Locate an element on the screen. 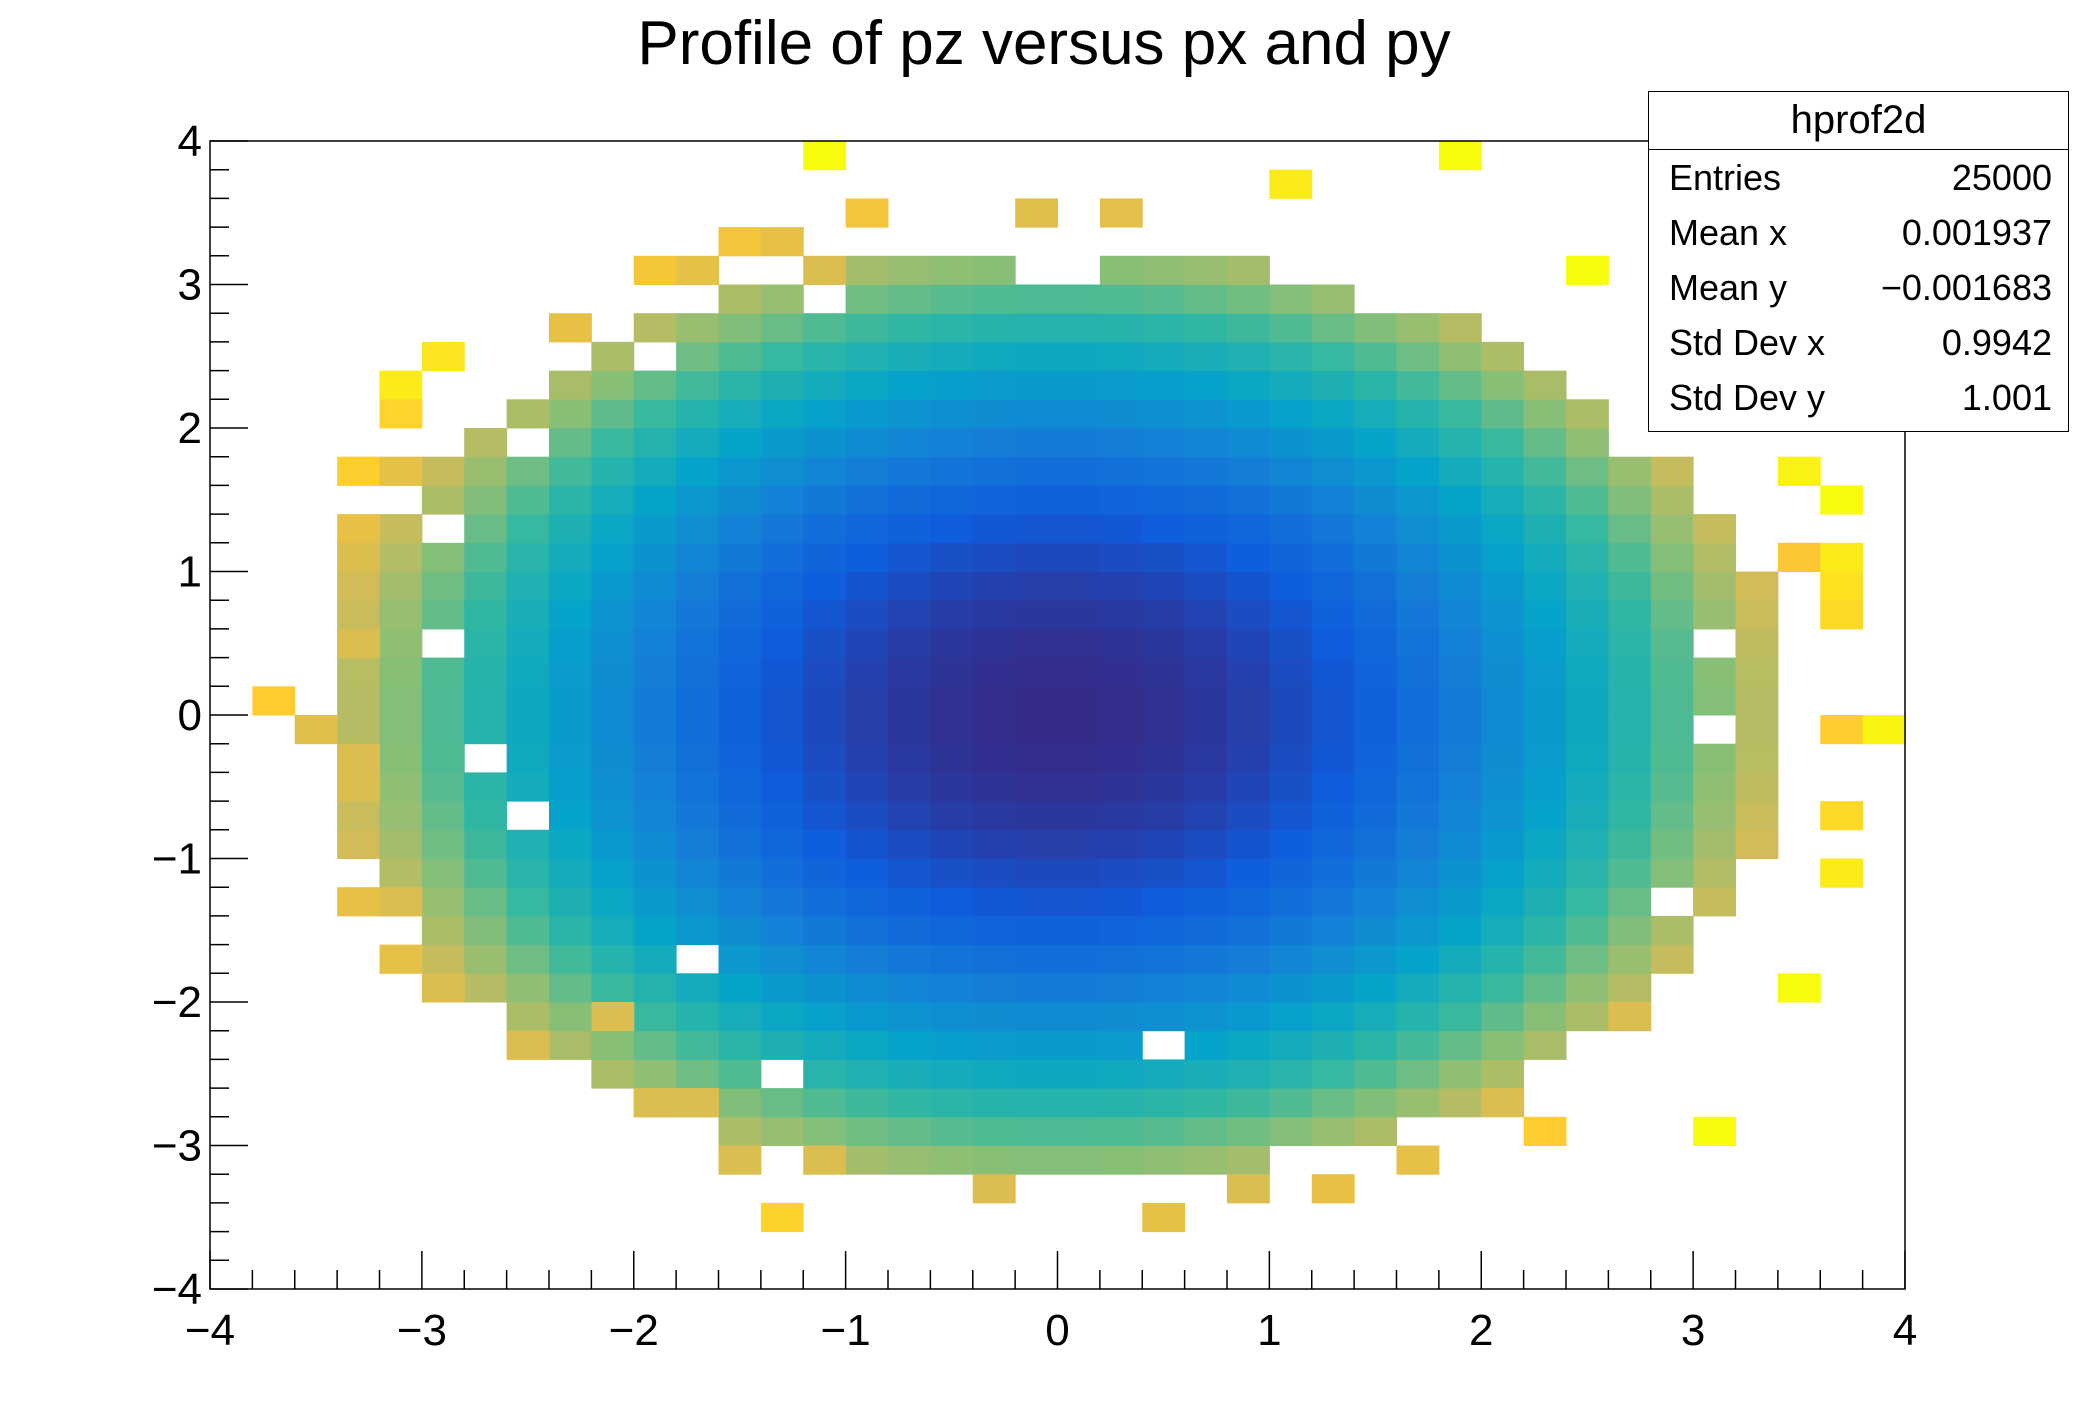 The image size is (2088, 1416). x-tick-label: 2 is located at coordinates (1481, 1330).